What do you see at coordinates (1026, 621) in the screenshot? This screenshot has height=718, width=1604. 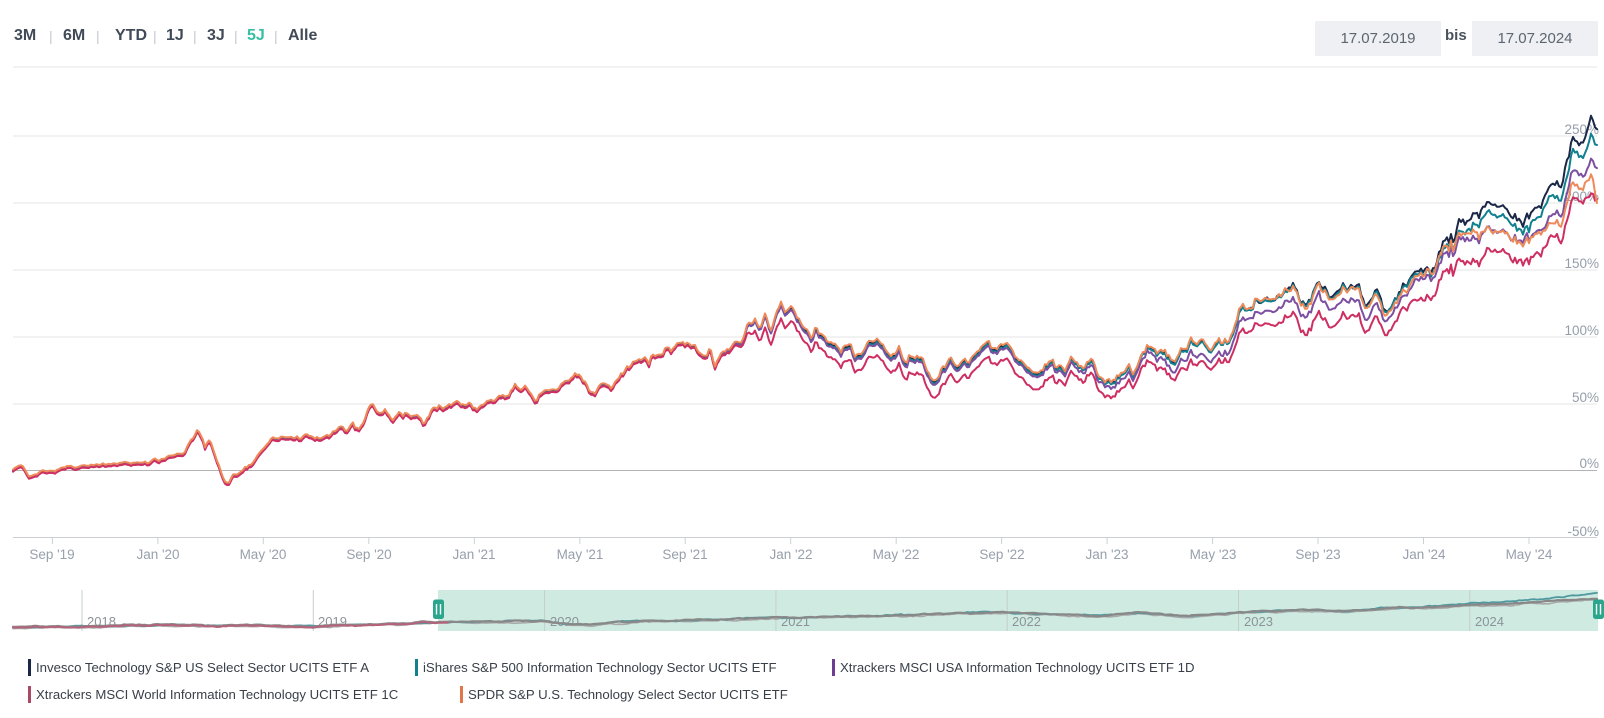 I see `svg-text: 2022` at bounding box center [1026, 621].